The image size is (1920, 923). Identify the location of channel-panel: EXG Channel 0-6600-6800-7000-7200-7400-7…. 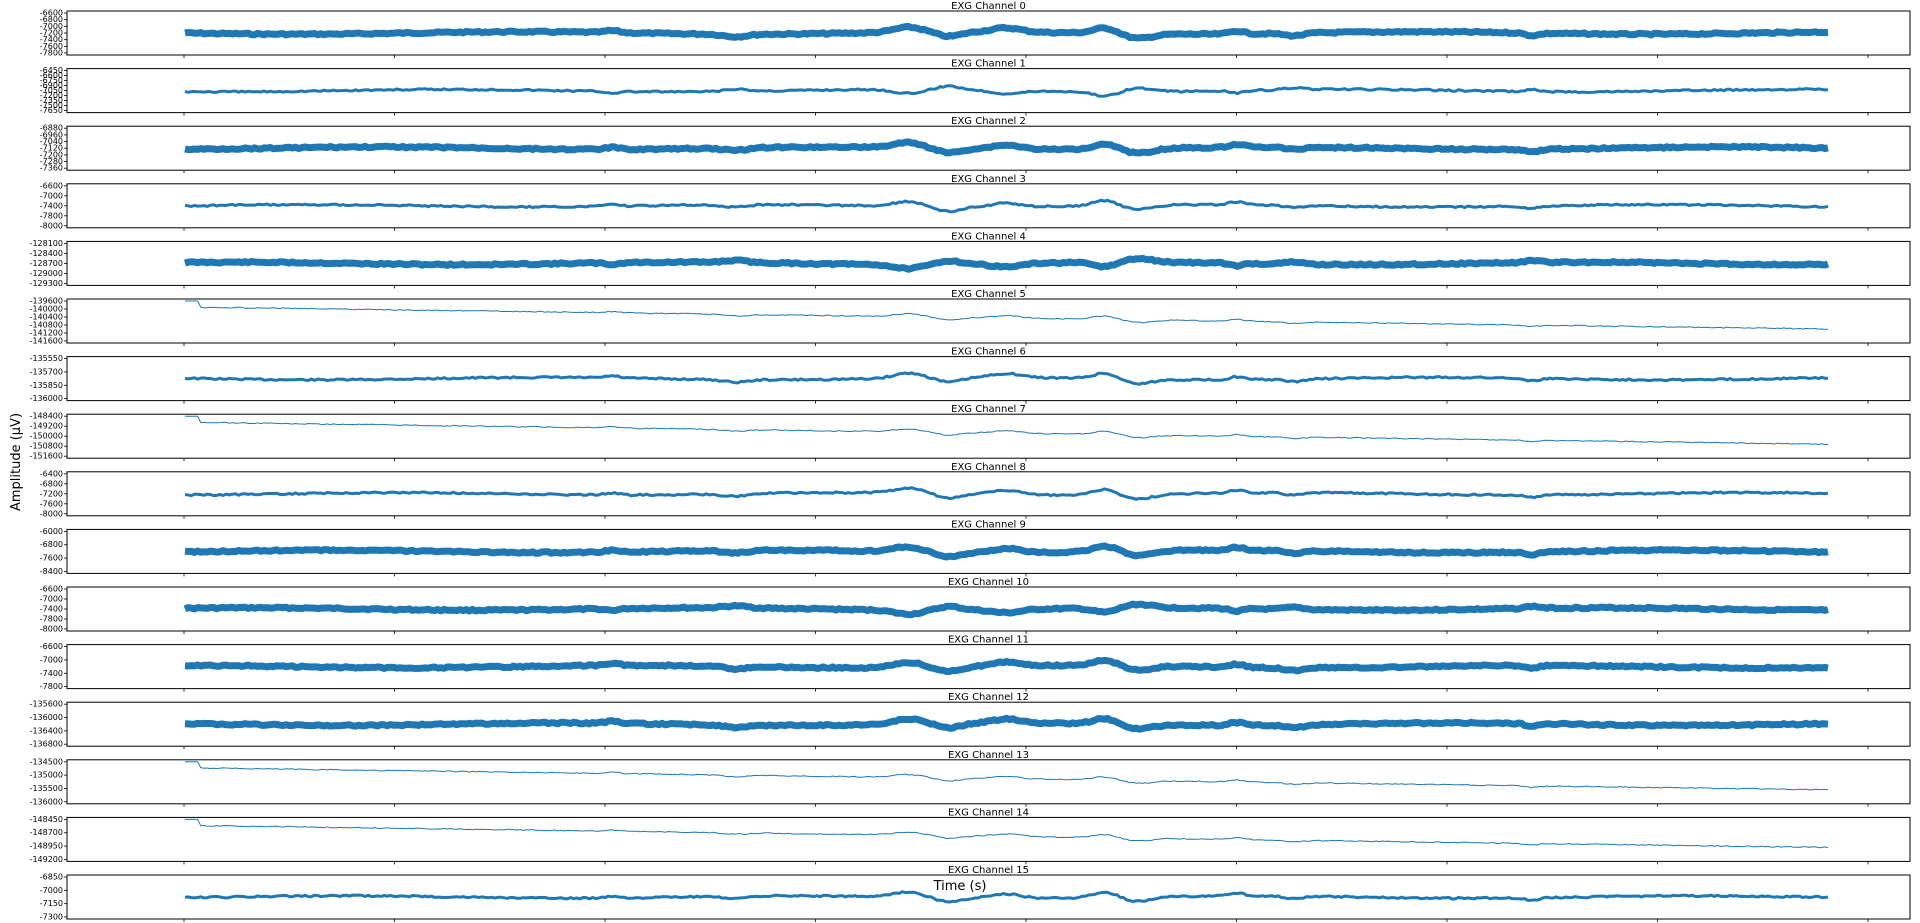
(975, 29).